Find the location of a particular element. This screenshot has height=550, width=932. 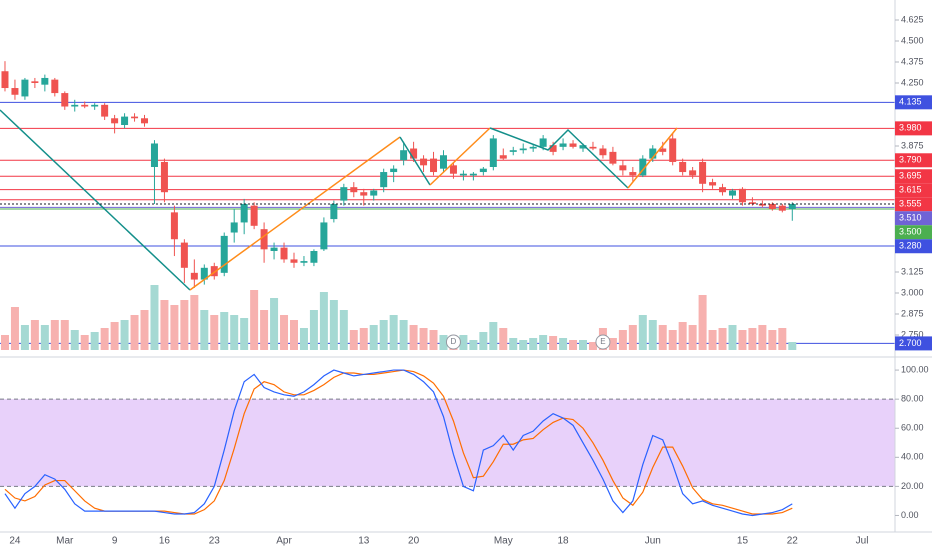

level-label: 3.280 is located at coordinates (910, 246).